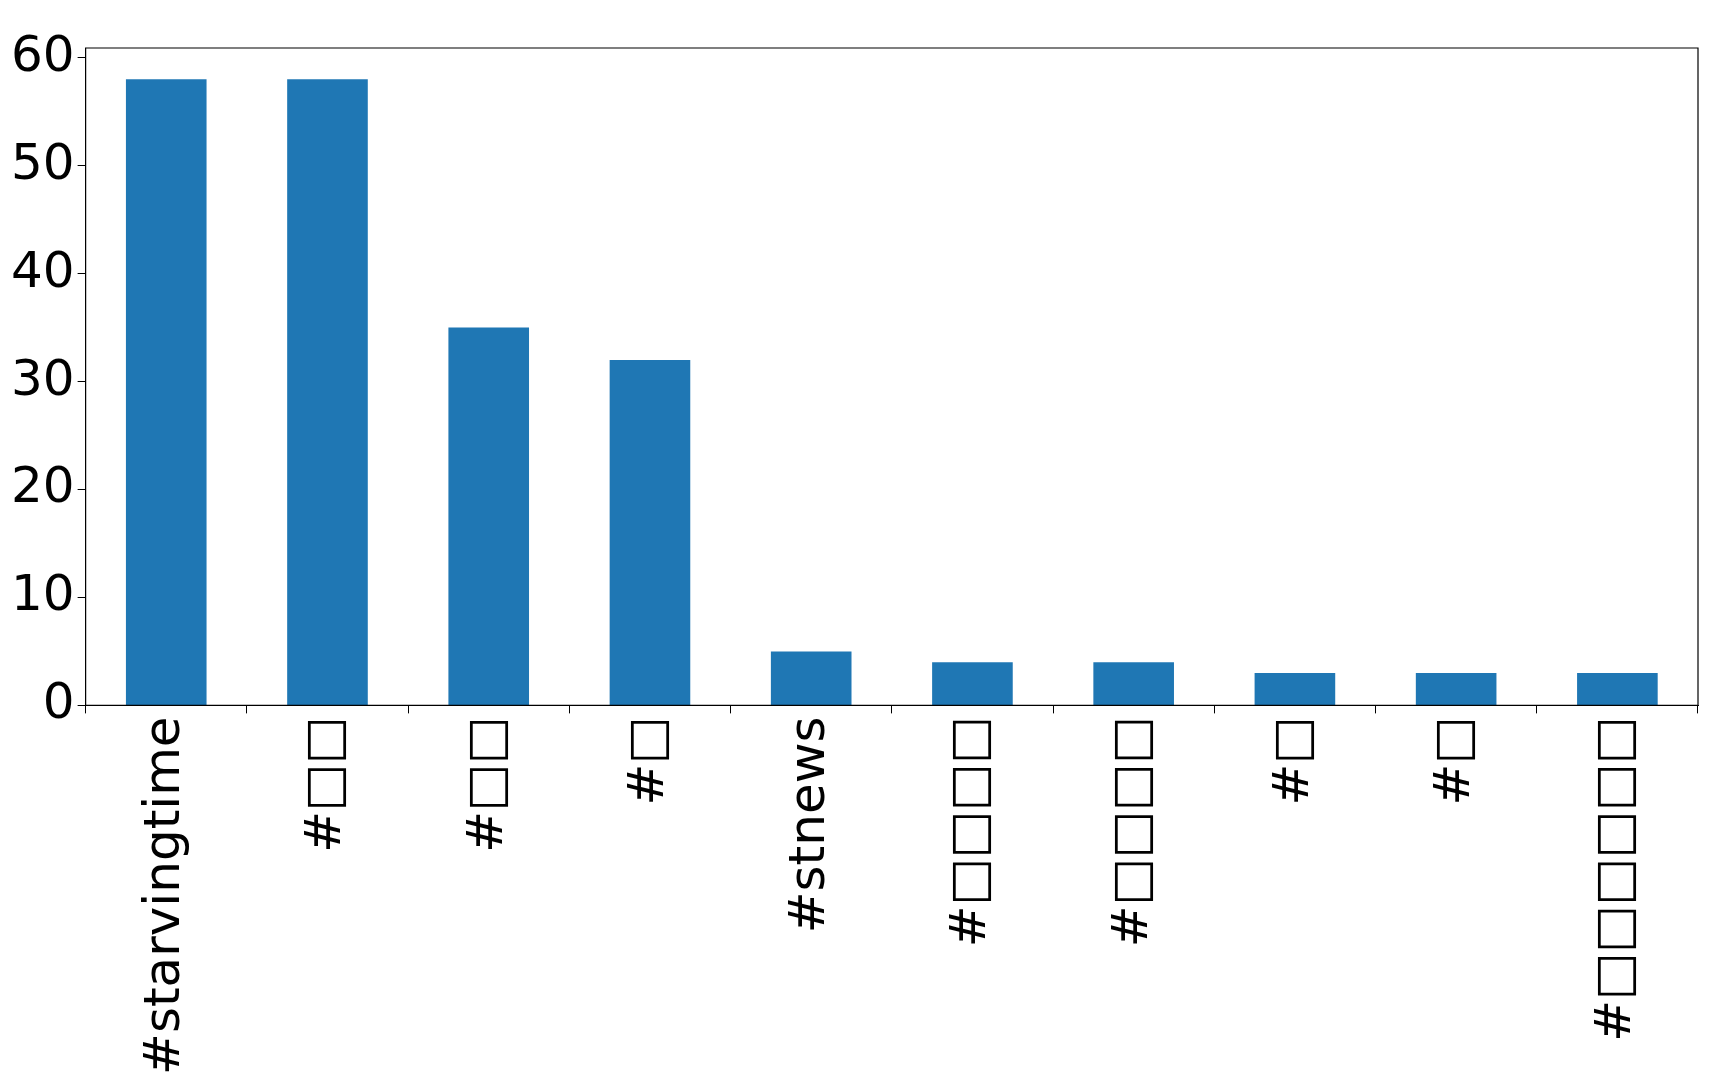 The image size is (1719, 1092). Describe the element at coordinates (43, 377) in the screenshot. I see `y-tick-label: 30` at that location.